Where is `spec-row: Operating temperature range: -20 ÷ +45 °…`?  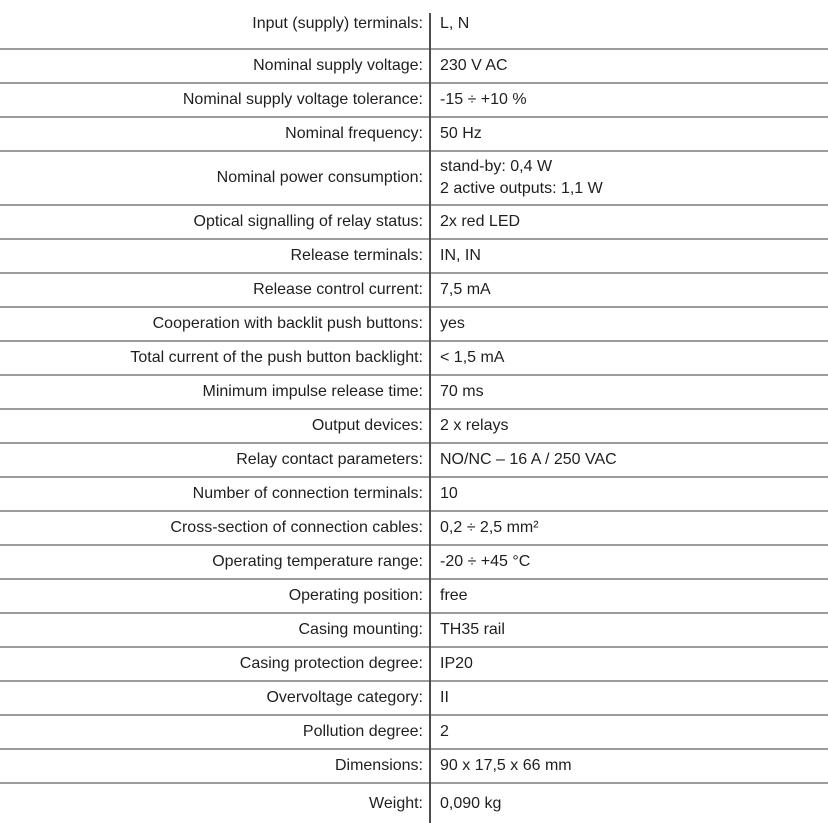 spec-row: Operating temperature range: -20 ÷ +45 °… is located at coordinates (414, 563).